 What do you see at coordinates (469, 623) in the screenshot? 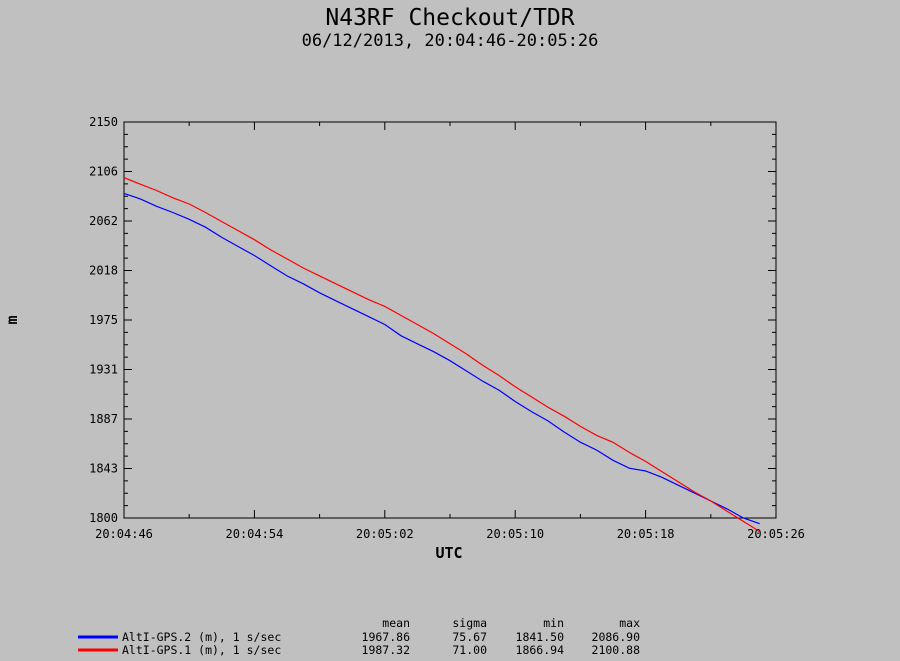
I see `stats-header-sigma: sigma` at bounding box center [469, 623].